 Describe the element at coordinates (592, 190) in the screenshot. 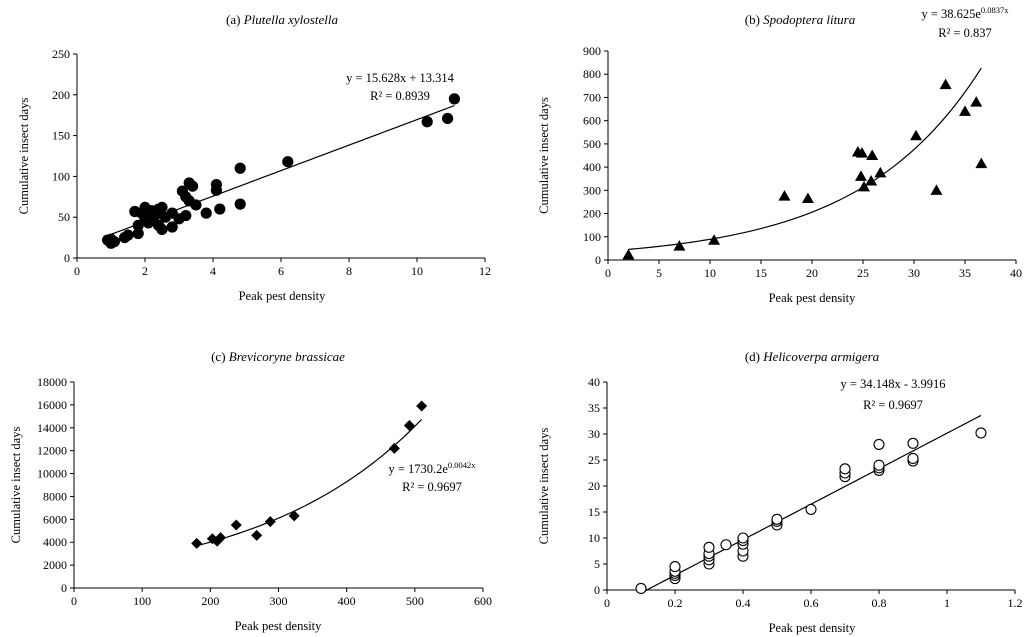

I see `y-tick-label: 300` at that location.